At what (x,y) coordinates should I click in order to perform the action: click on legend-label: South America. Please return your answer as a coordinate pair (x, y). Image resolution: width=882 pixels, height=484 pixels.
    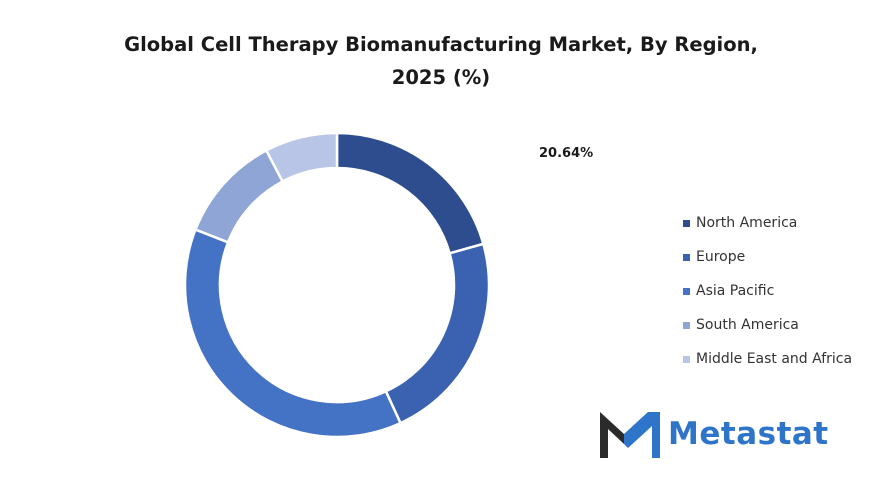
    Looking at the image, I should click on (747, 325).